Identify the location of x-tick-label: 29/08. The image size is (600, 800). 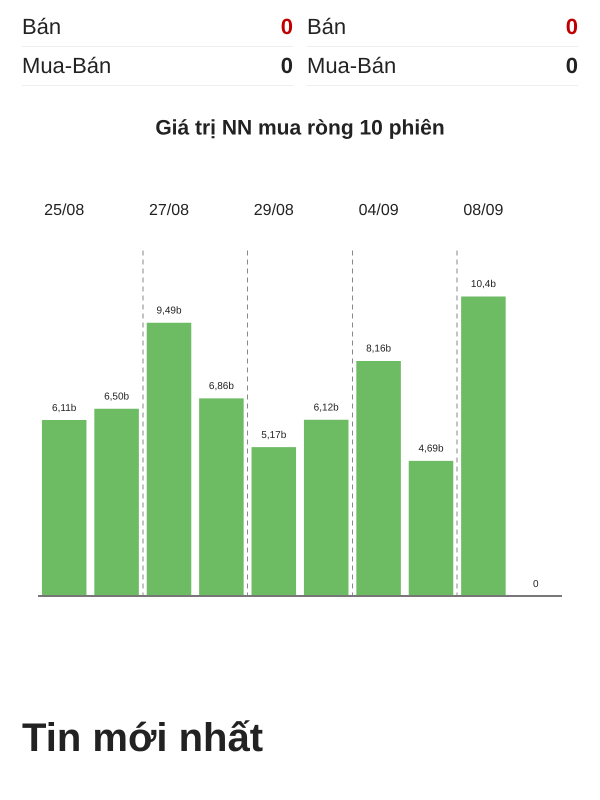
(274, 211).